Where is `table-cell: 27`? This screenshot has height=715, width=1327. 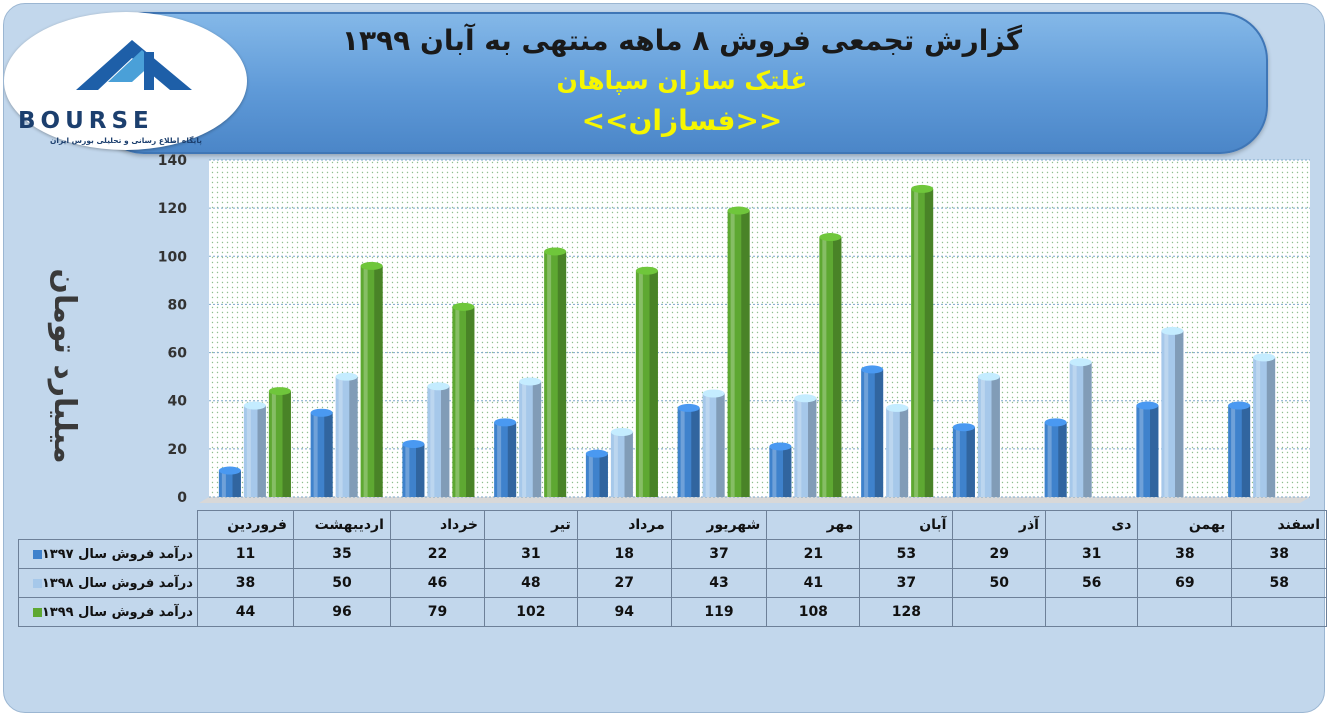 table-cell: 27 is located at coordinates (624, 583).